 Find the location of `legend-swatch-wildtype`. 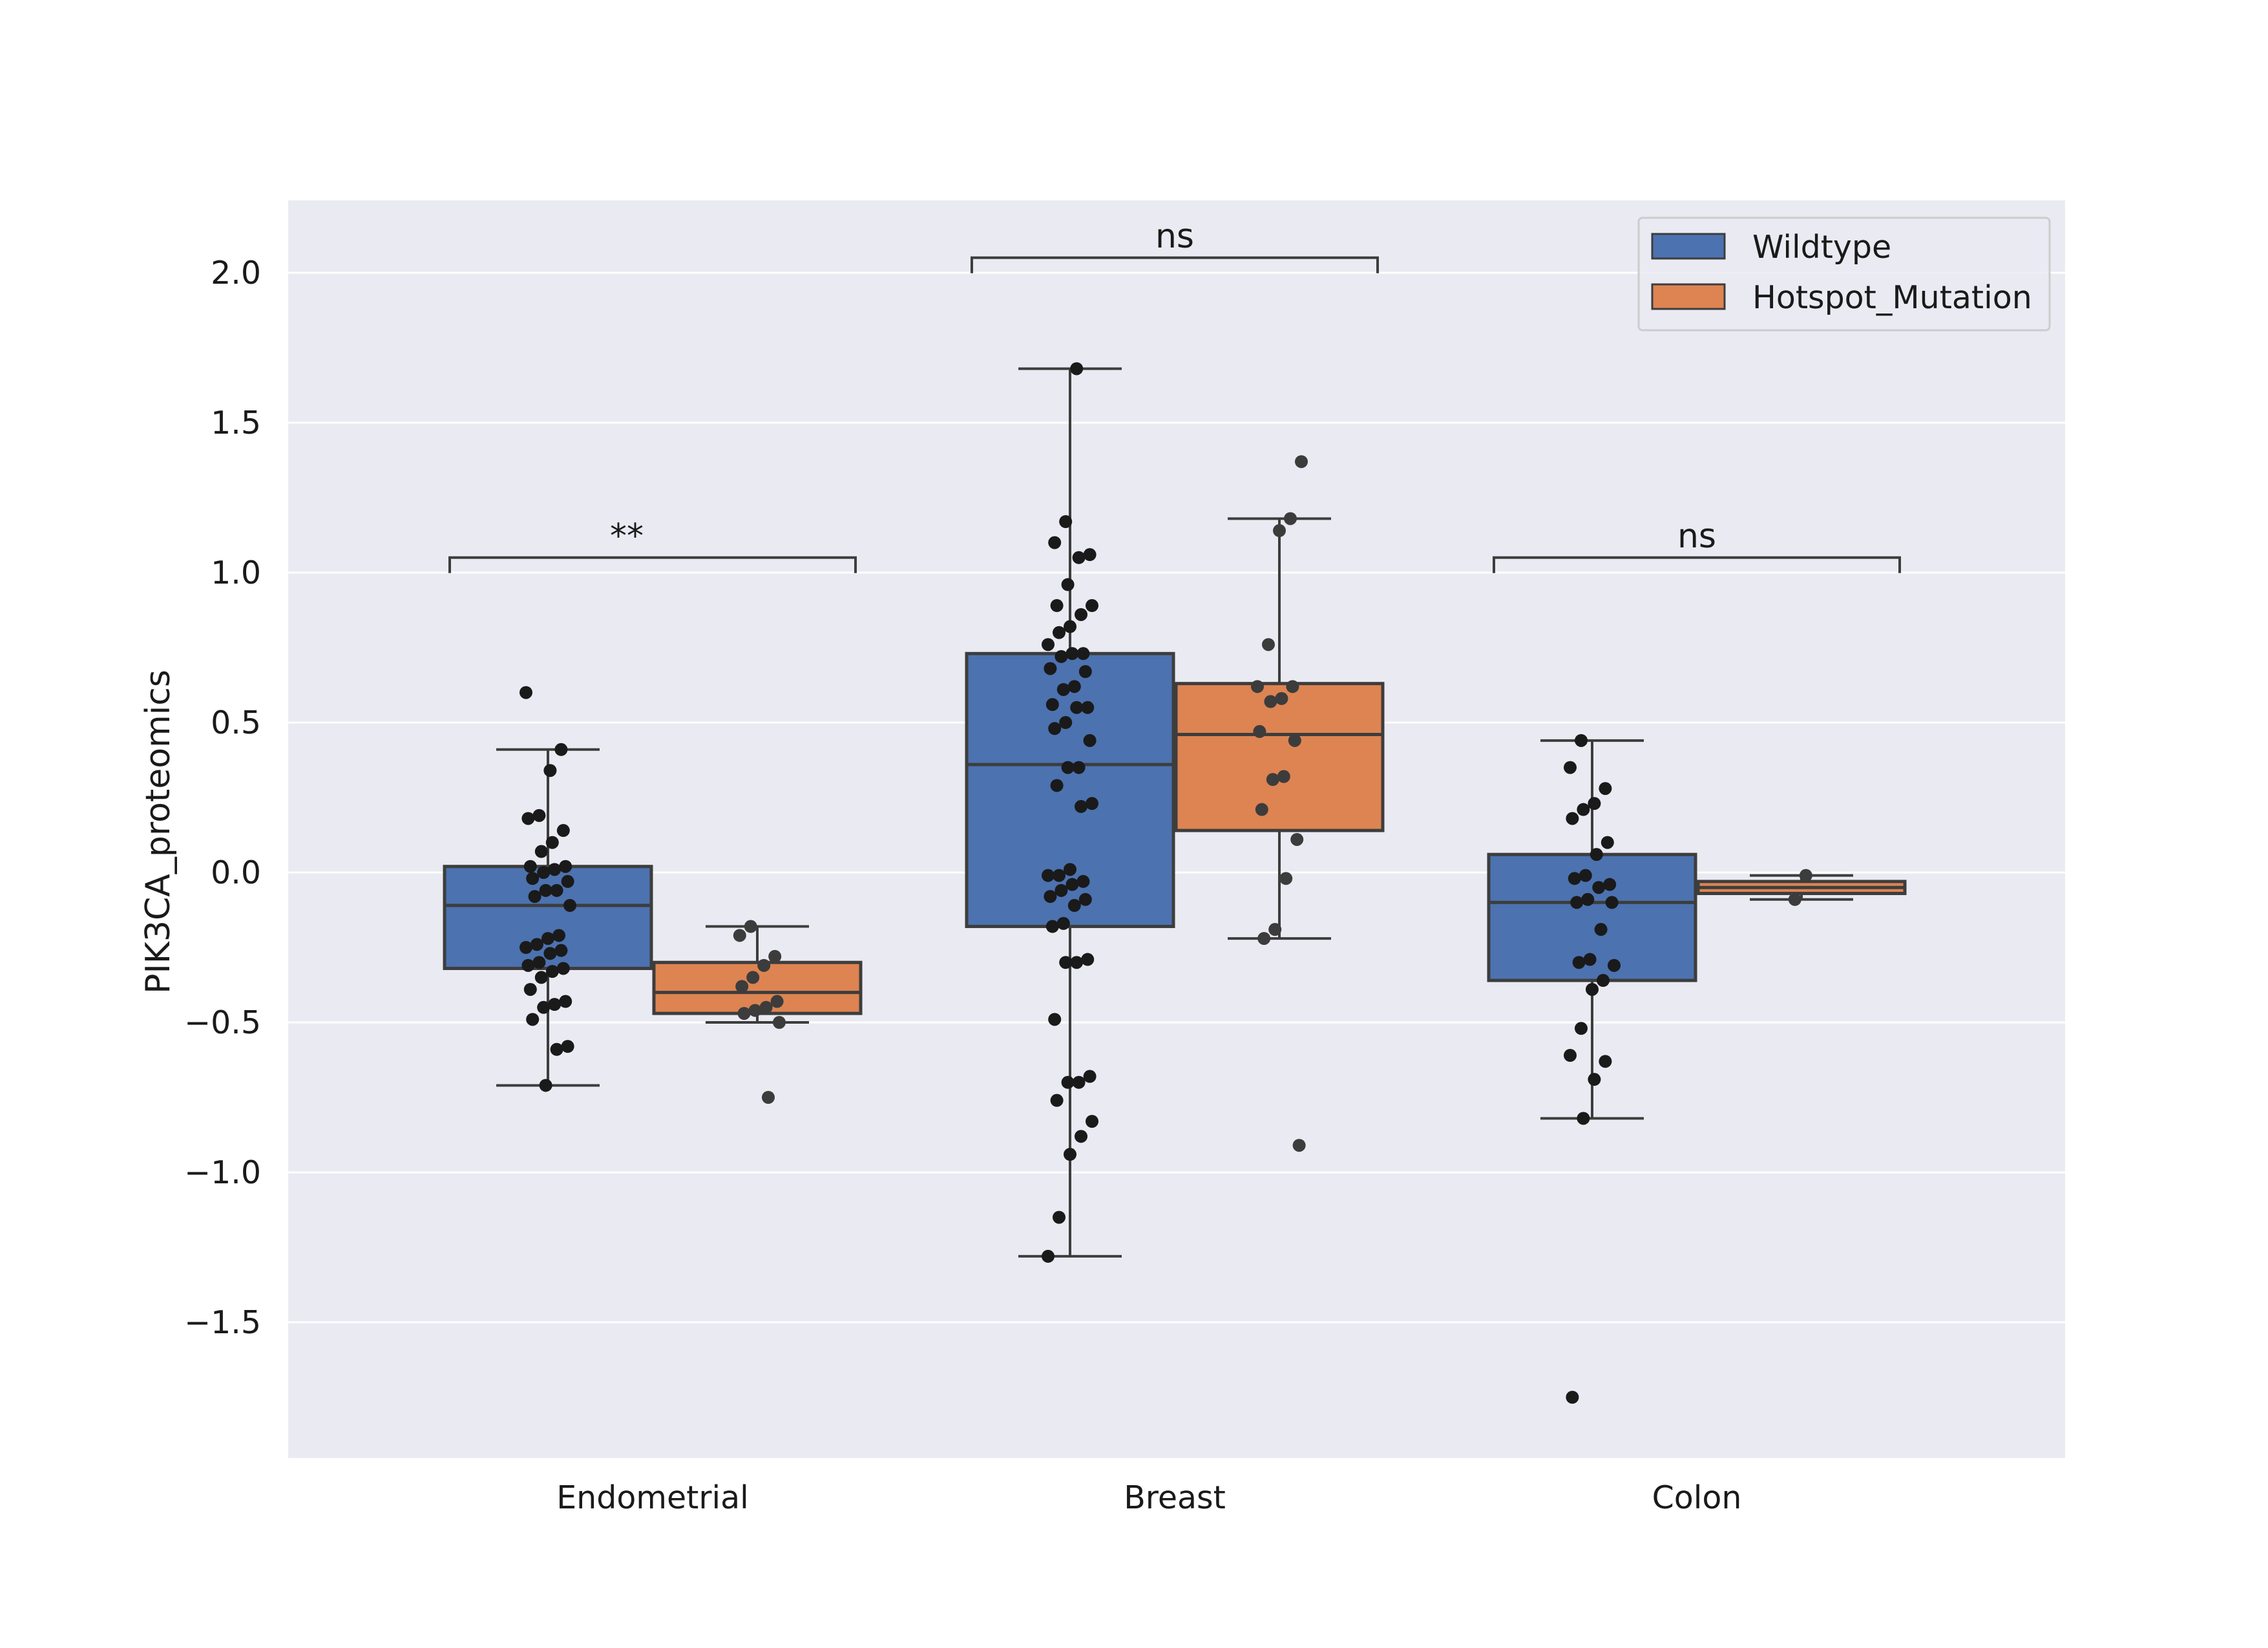

legend-swatch-wildtype is located at coordinates (1688, 246).